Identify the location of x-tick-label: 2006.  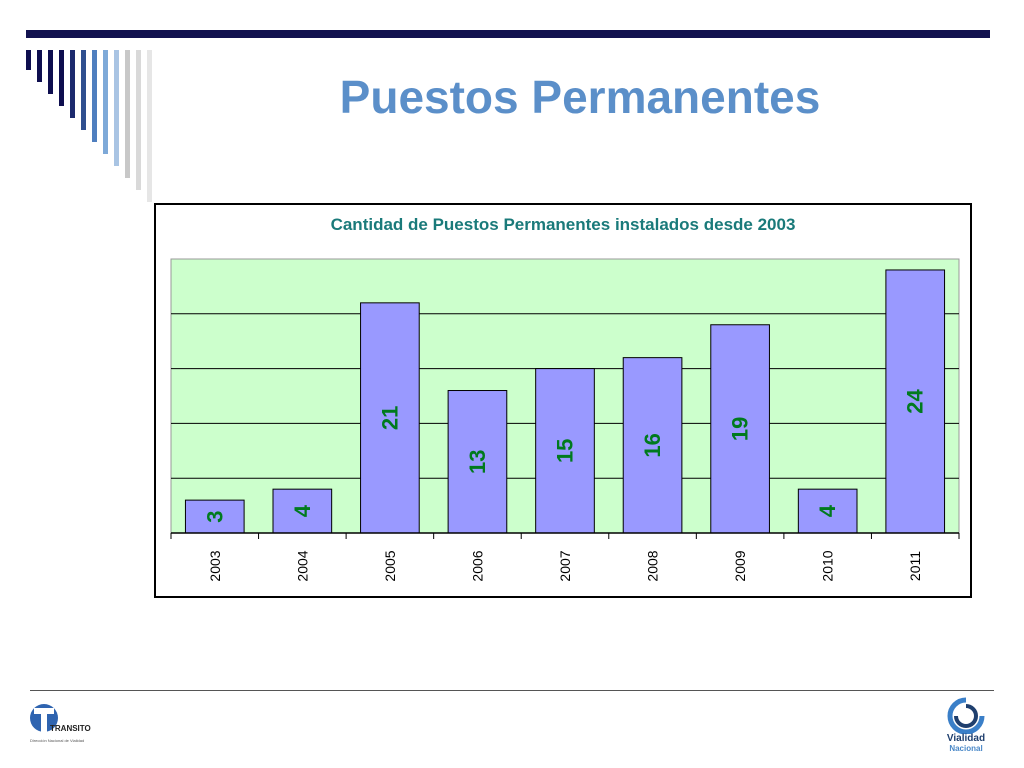
(477, 565).